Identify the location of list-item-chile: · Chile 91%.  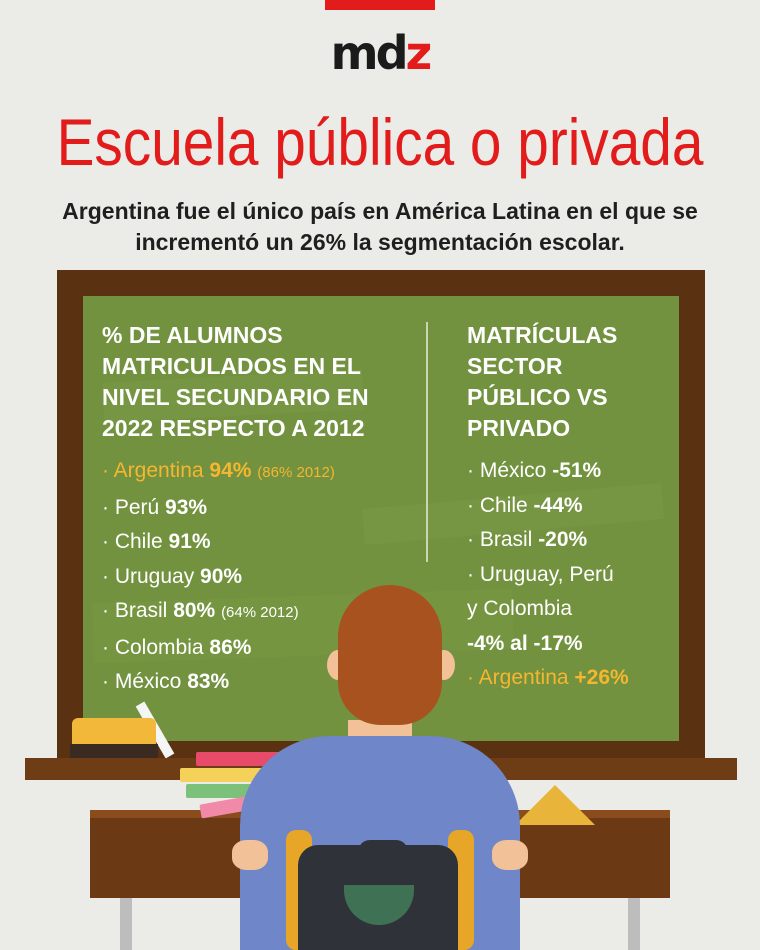
(156, 541).